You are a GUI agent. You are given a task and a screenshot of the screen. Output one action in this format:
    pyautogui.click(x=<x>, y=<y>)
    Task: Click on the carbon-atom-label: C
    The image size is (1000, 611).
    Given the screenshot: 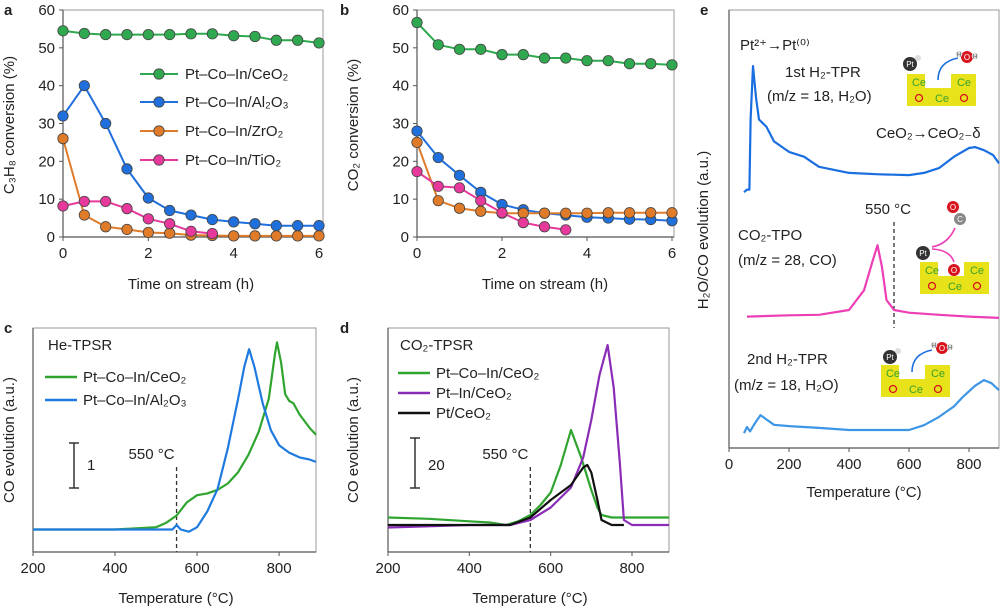 What is the action you would take?
    pyautogui.click(x=960, y=219)
    